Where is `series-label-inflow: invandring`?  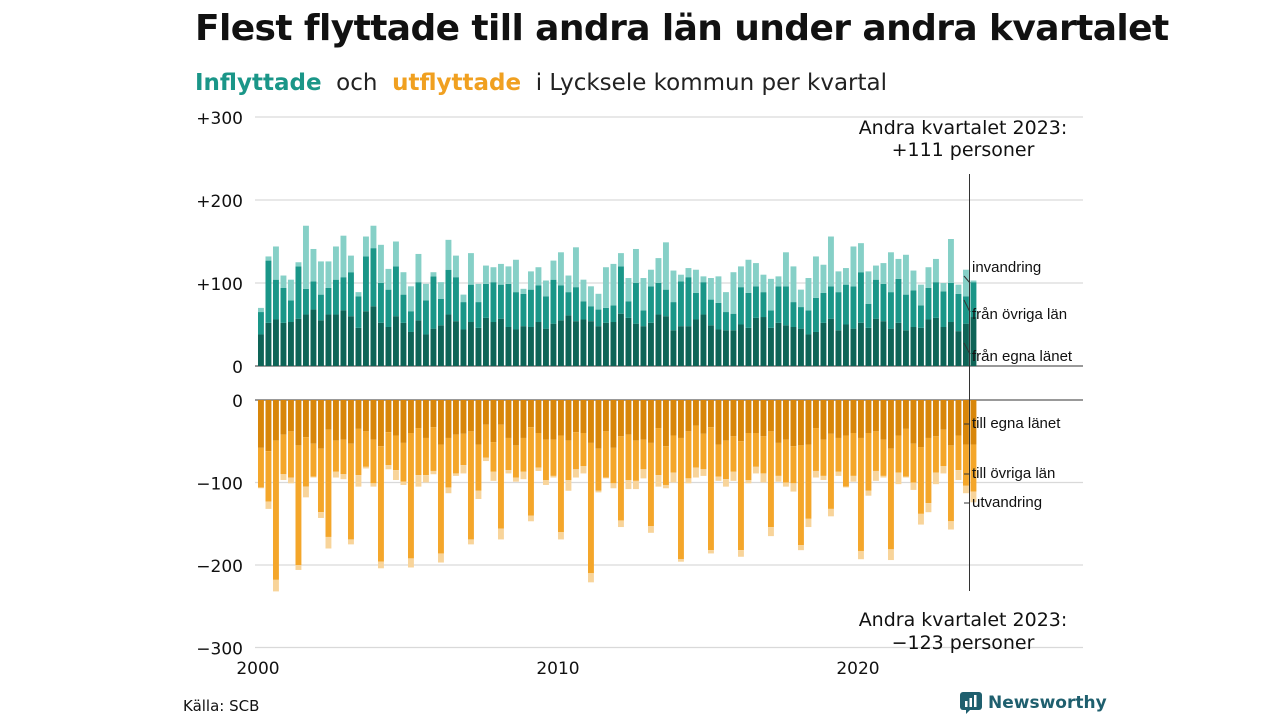 series-label-inflow: invandring is located at coordinates (1006, 267).